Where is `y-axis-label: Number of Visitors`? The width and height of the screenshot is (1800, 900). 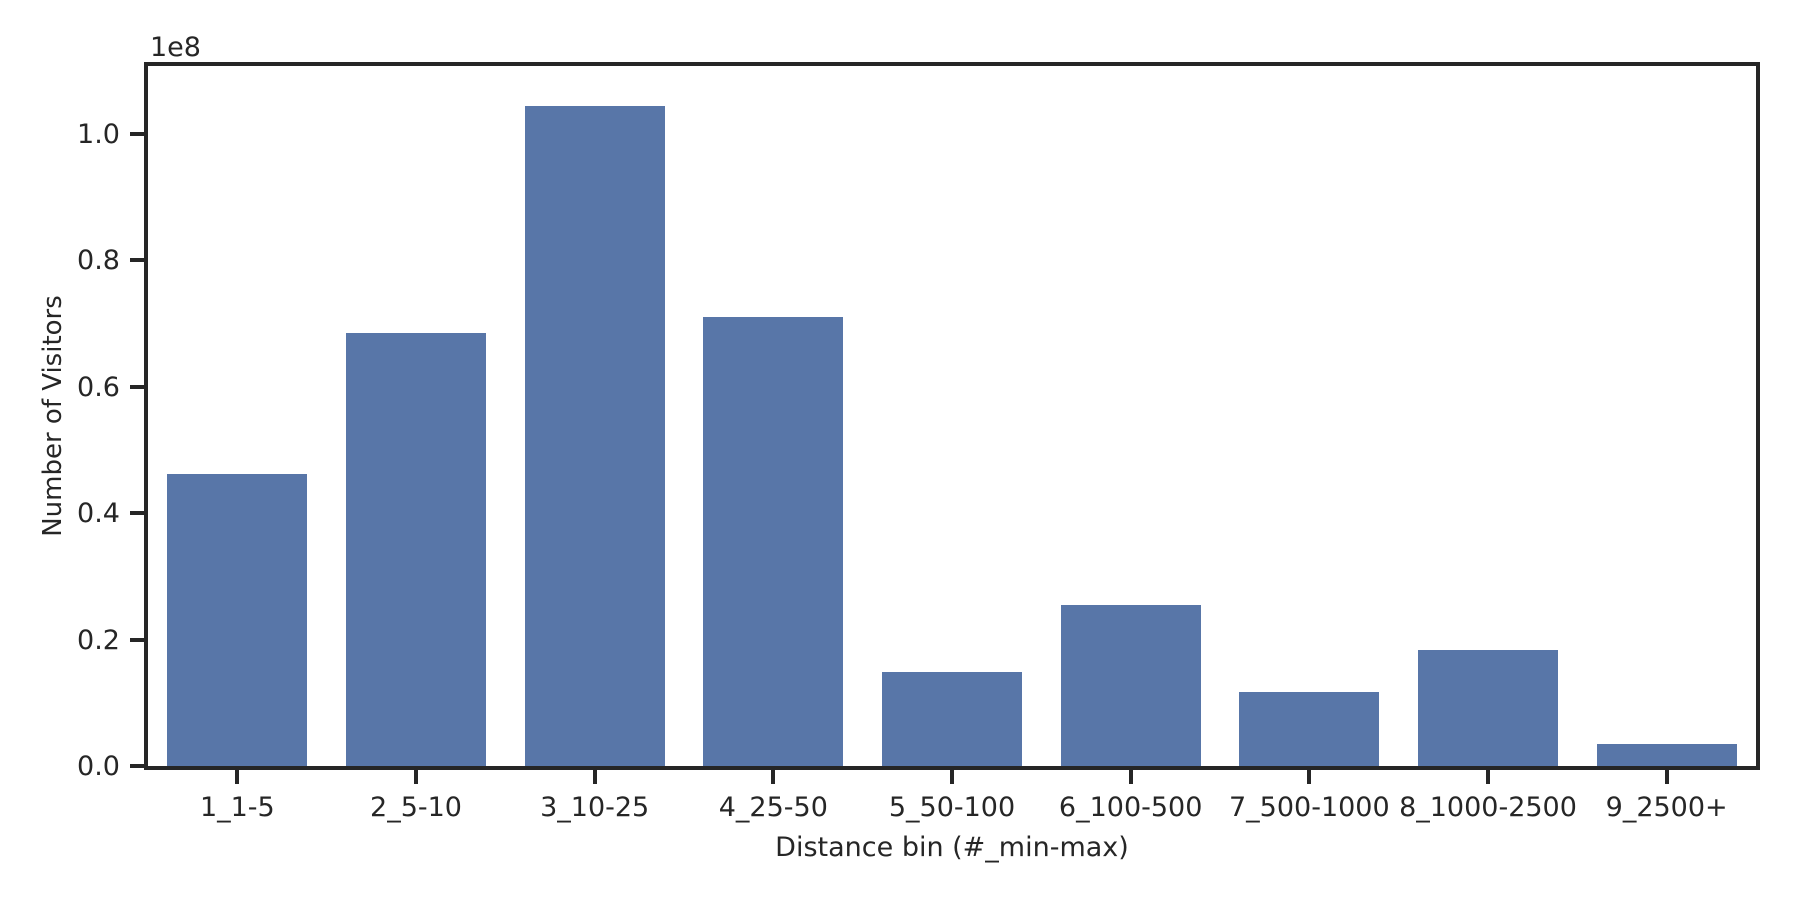 y-axis-label: Number of Visitors is located at coordinates (53, 416).